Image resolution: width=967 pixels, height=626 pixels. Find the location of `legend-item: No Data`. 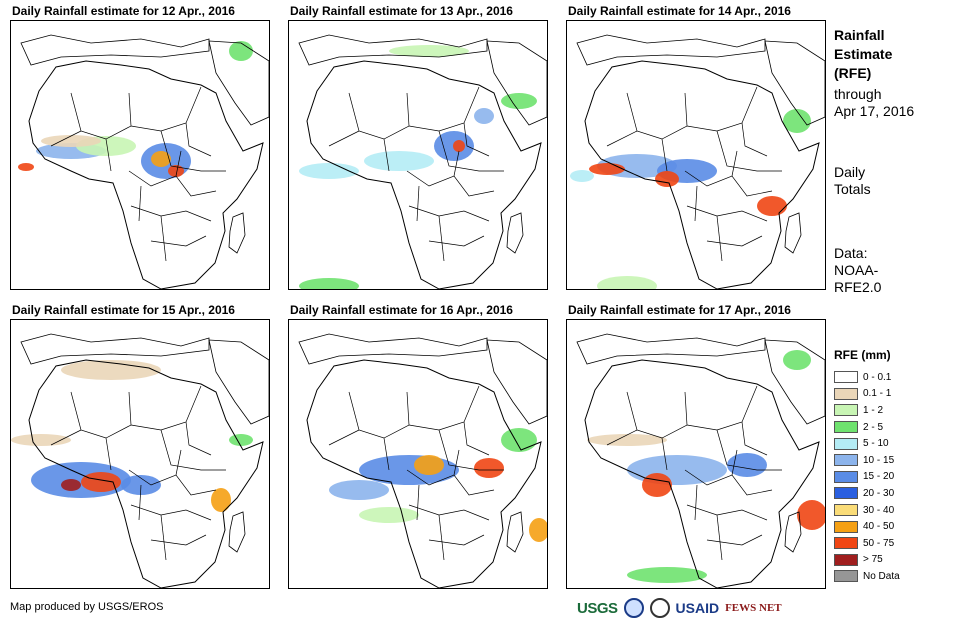

legend-item: No Data is located at coordinates (867, 576).